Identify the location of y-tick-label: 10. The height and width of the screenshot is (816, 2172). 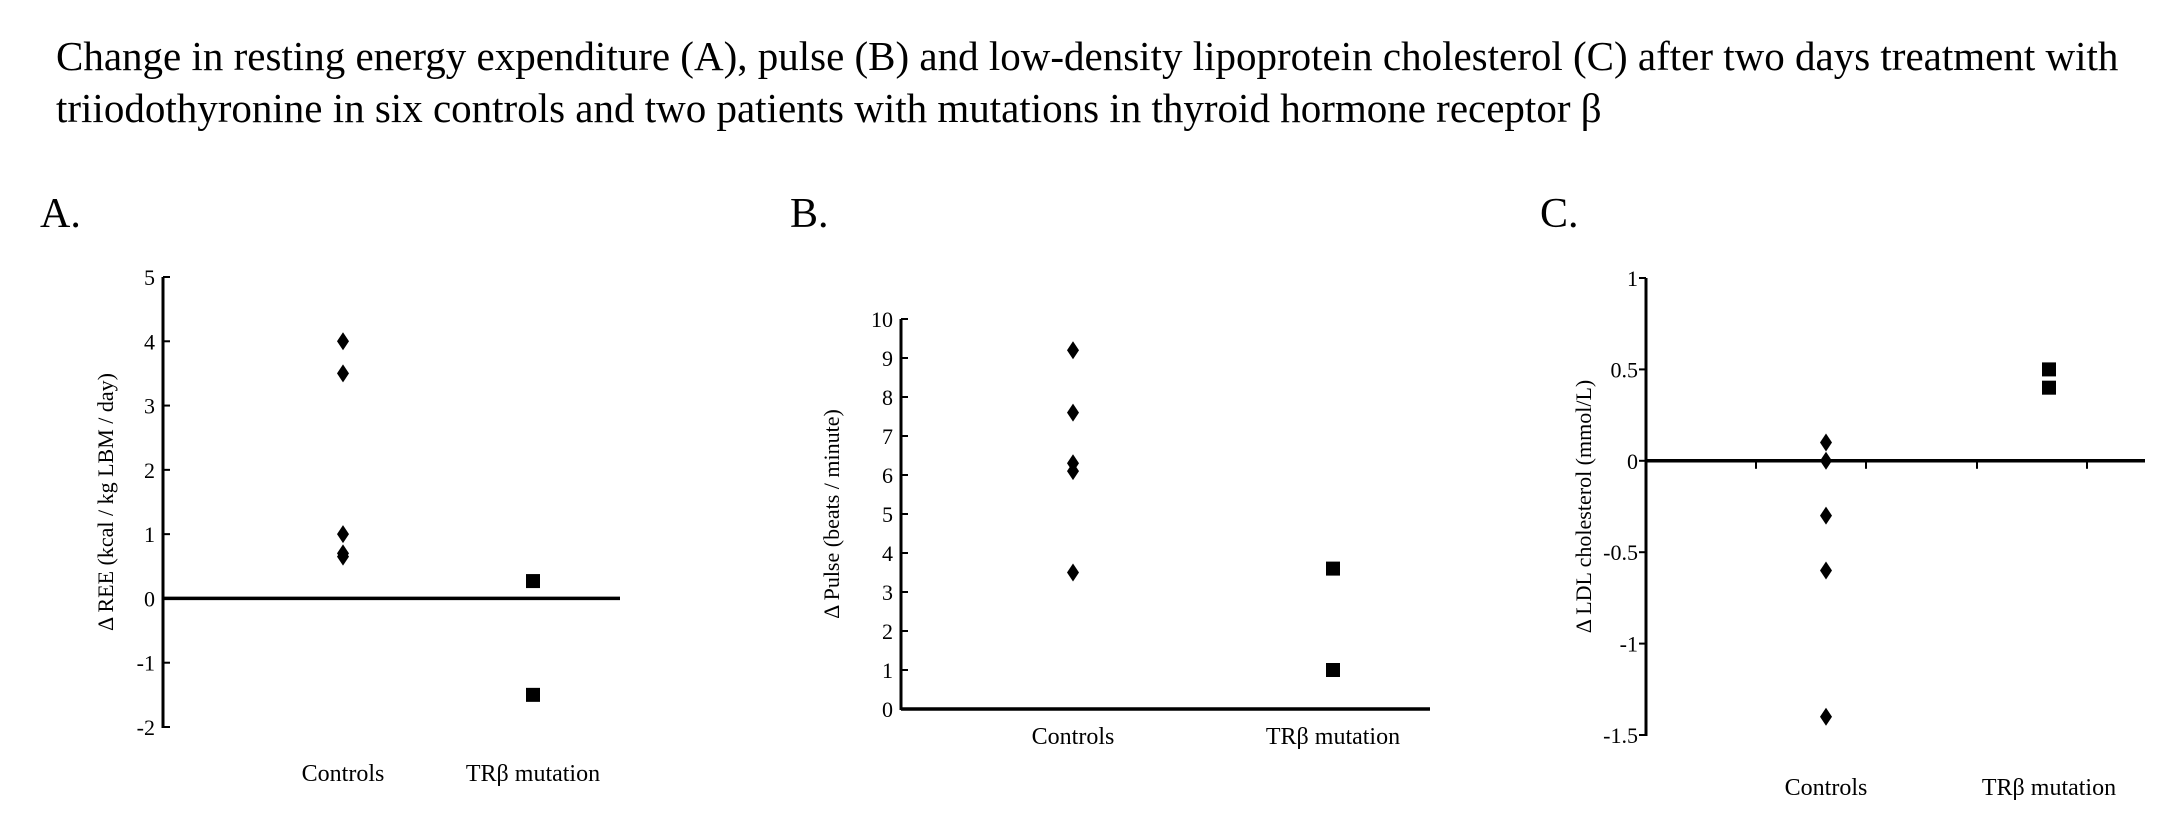
(882, 319).